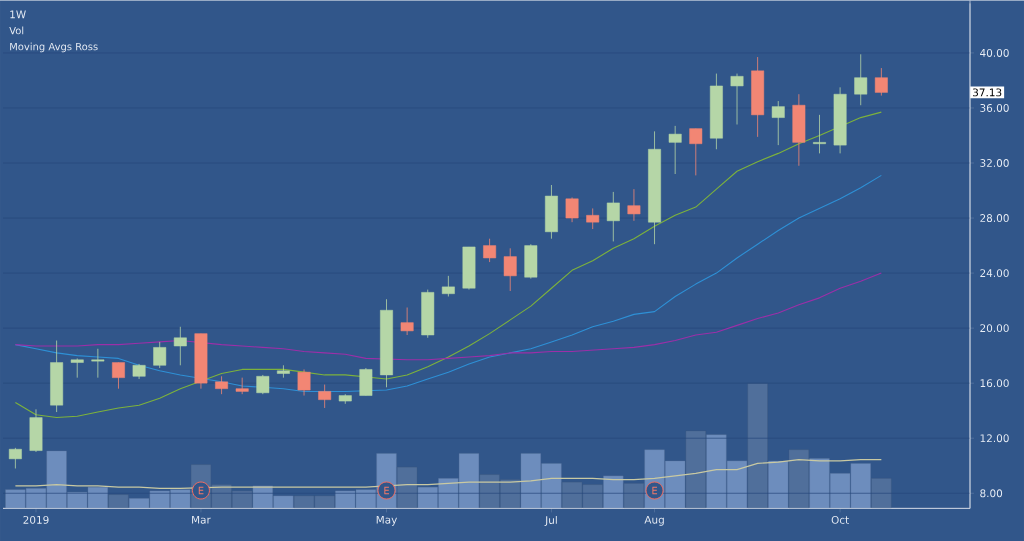  What do you see at coordinates (994, 107) in the screenshot?
I see `y-tick-label: 36.00` at bounding box center [994, 107].